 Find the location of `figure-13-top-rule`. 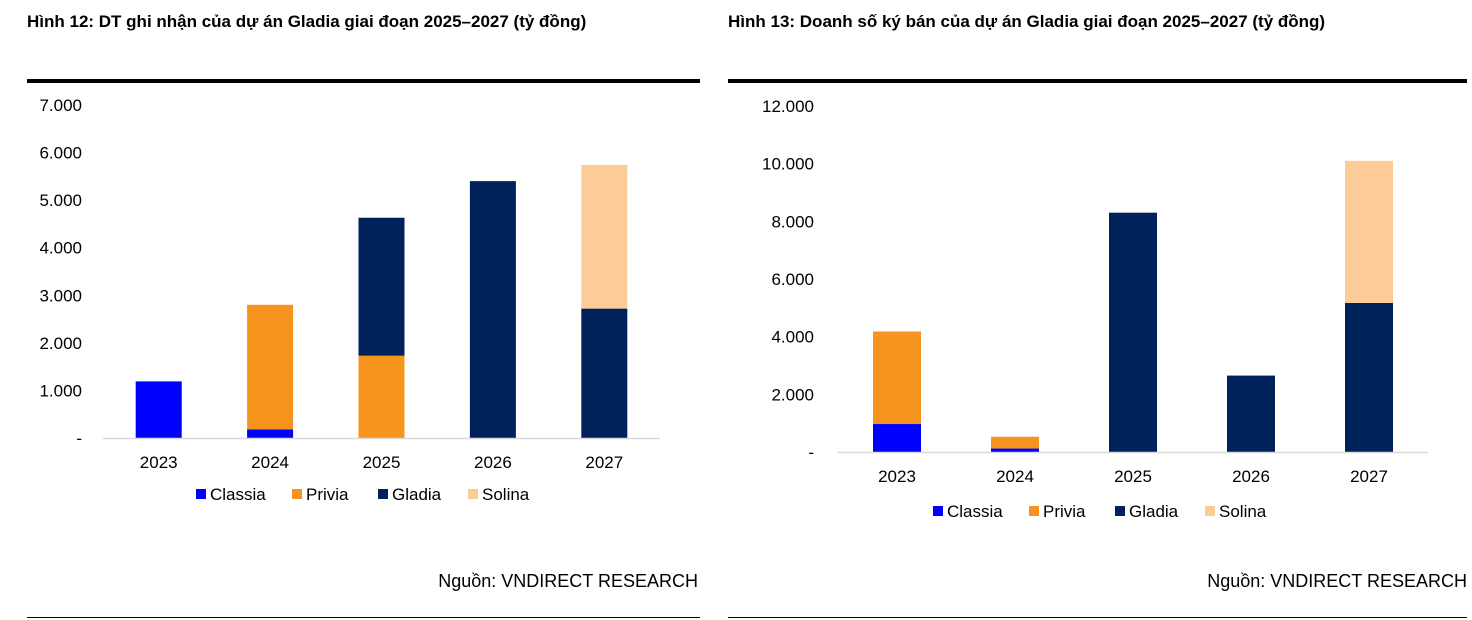

figure-13-top-rule is located at coordinates (1097, 81).